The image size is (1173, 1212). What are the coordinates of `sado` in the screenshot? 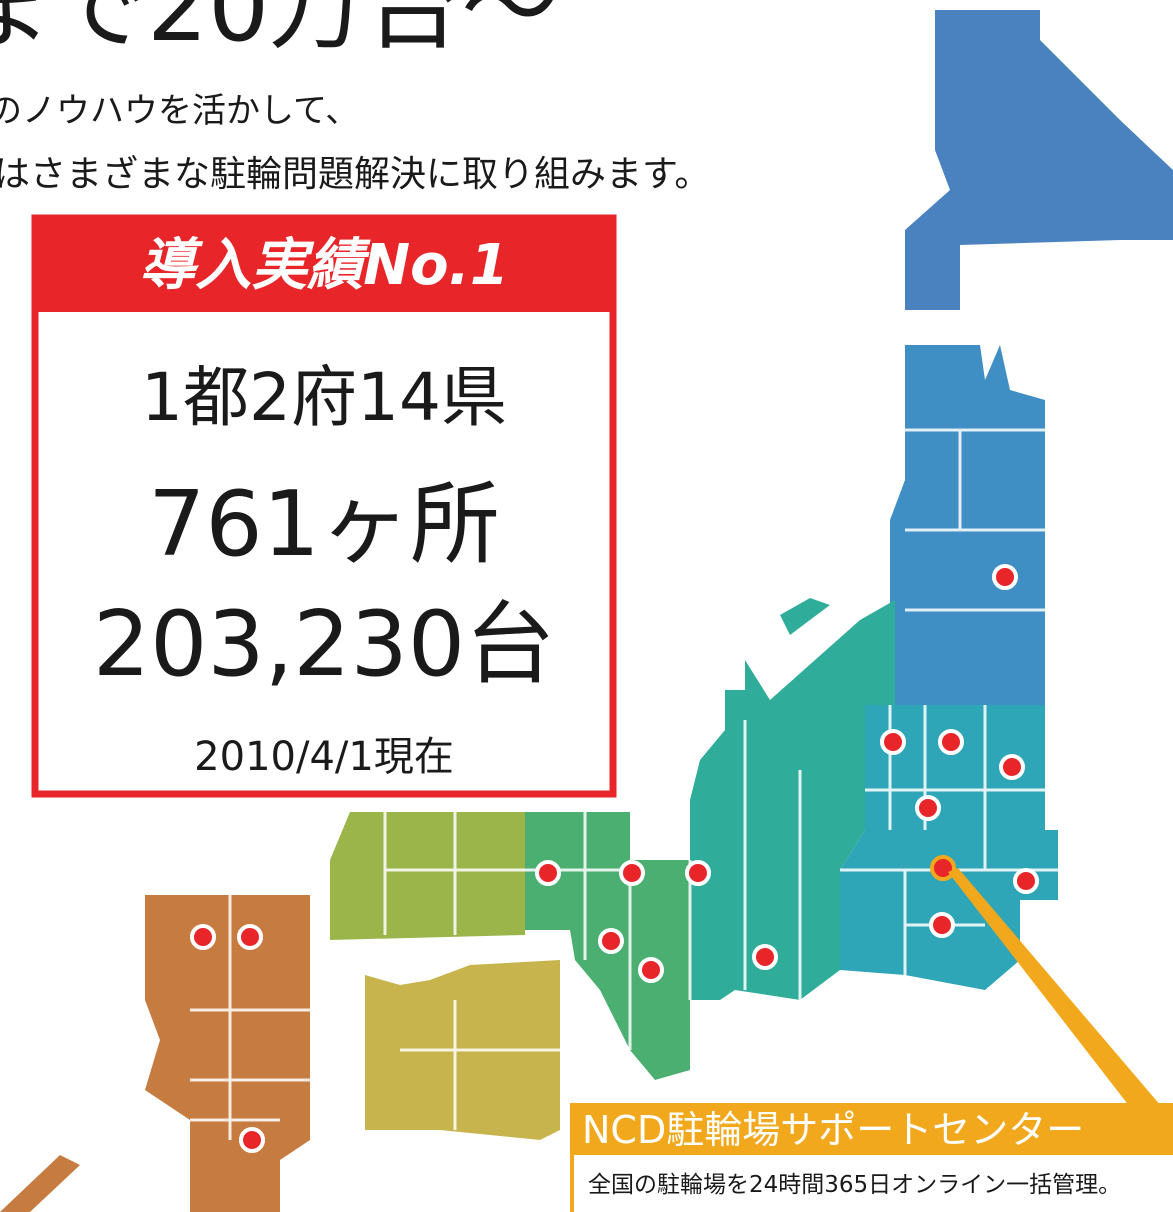 It's located at (805, 616).